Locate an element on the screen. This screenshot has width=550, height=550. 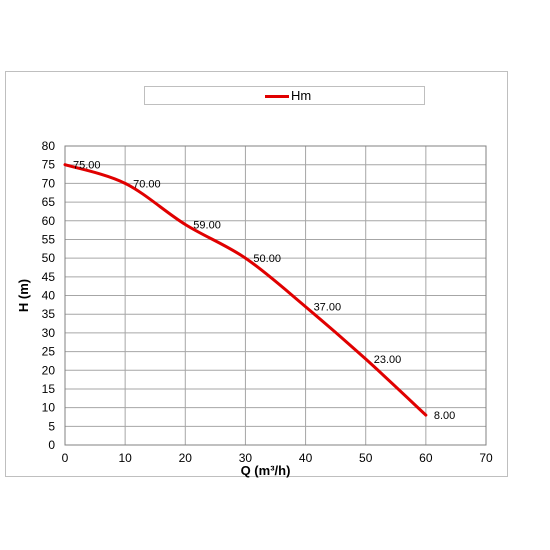
y-tick-label: 10 is located at coordinates (49, 408).